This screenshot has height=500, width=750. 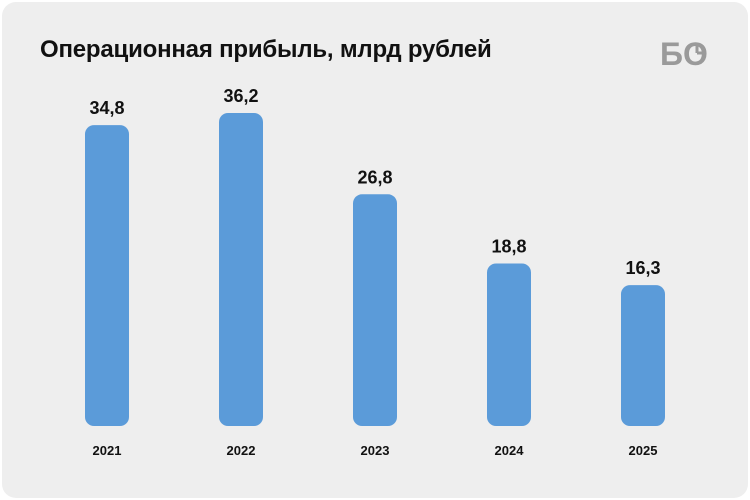 I want to click on x-tick-label-2021: 2021, so click(x=107, y=450).